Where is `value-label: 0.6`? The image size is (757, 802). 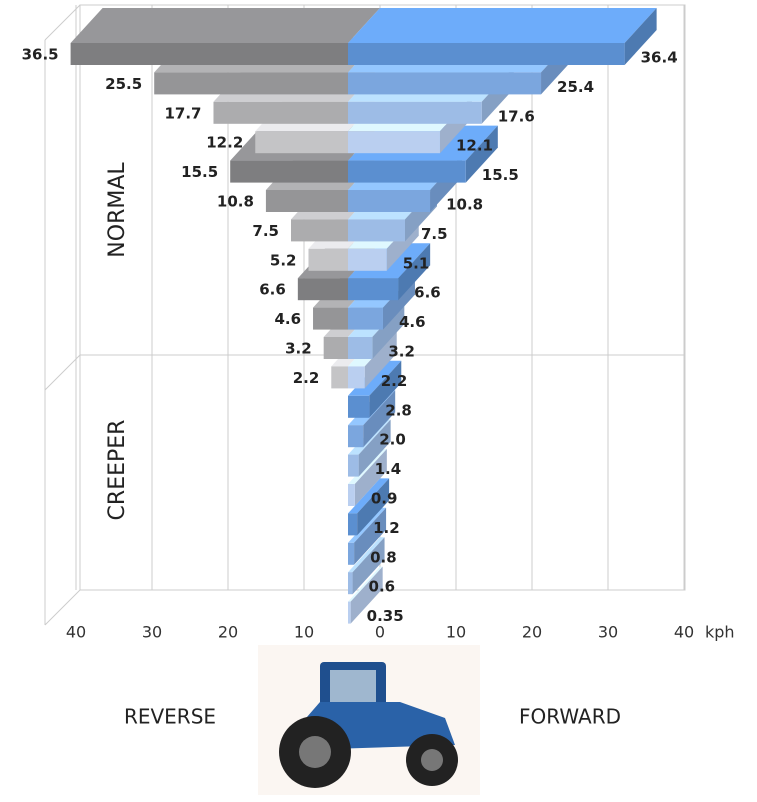
value-label: 0.6 is located at coordinates (382, 587).